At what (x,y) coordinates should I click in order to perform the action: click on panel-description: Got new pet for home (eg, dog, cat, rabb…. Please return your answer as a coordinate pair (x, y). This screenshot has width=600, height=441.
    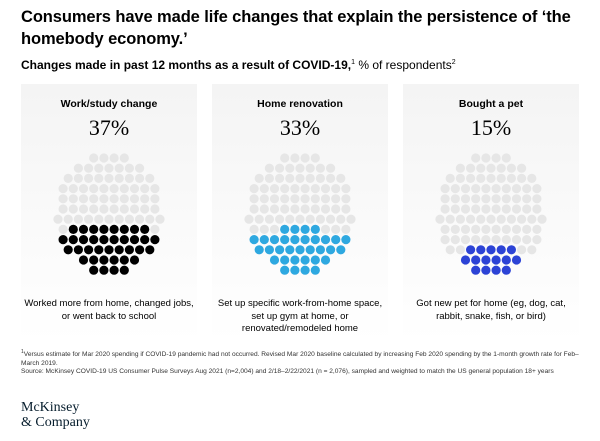
    Looking at the image, I should click on (491, 310).